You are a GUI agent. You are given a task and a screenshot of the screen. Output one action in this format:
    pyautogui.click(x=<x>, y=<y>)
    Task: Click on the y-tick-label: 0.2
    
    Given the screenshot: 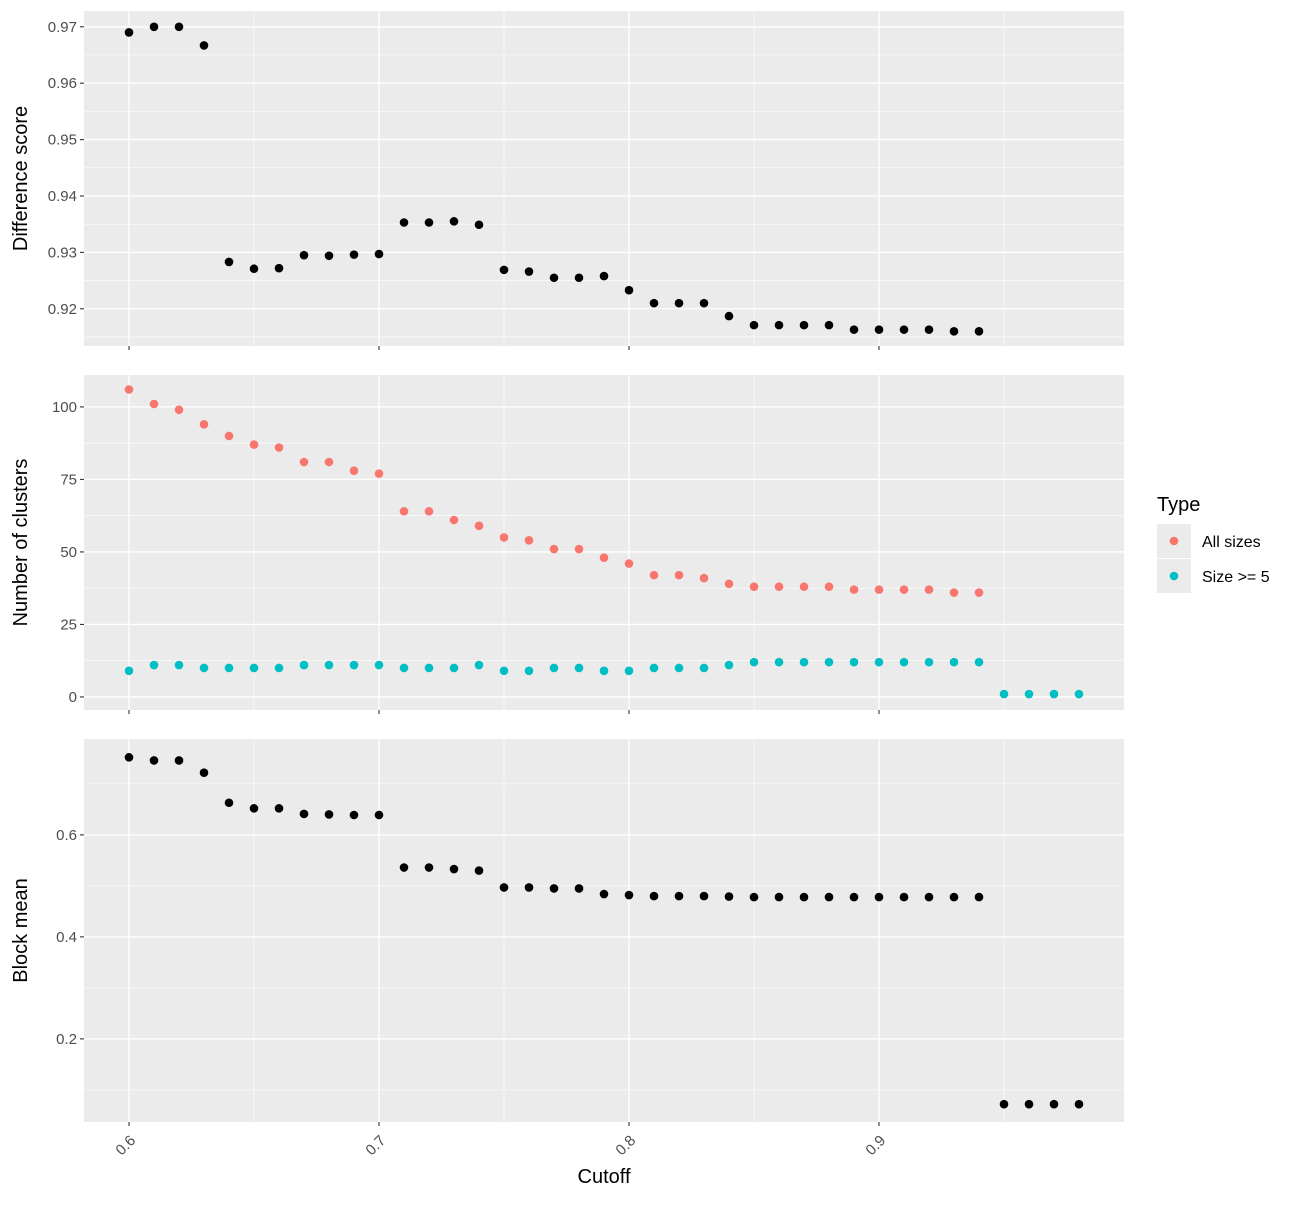 What is the action you would take?
    pyautogui.click(x=66, y=1039)
    